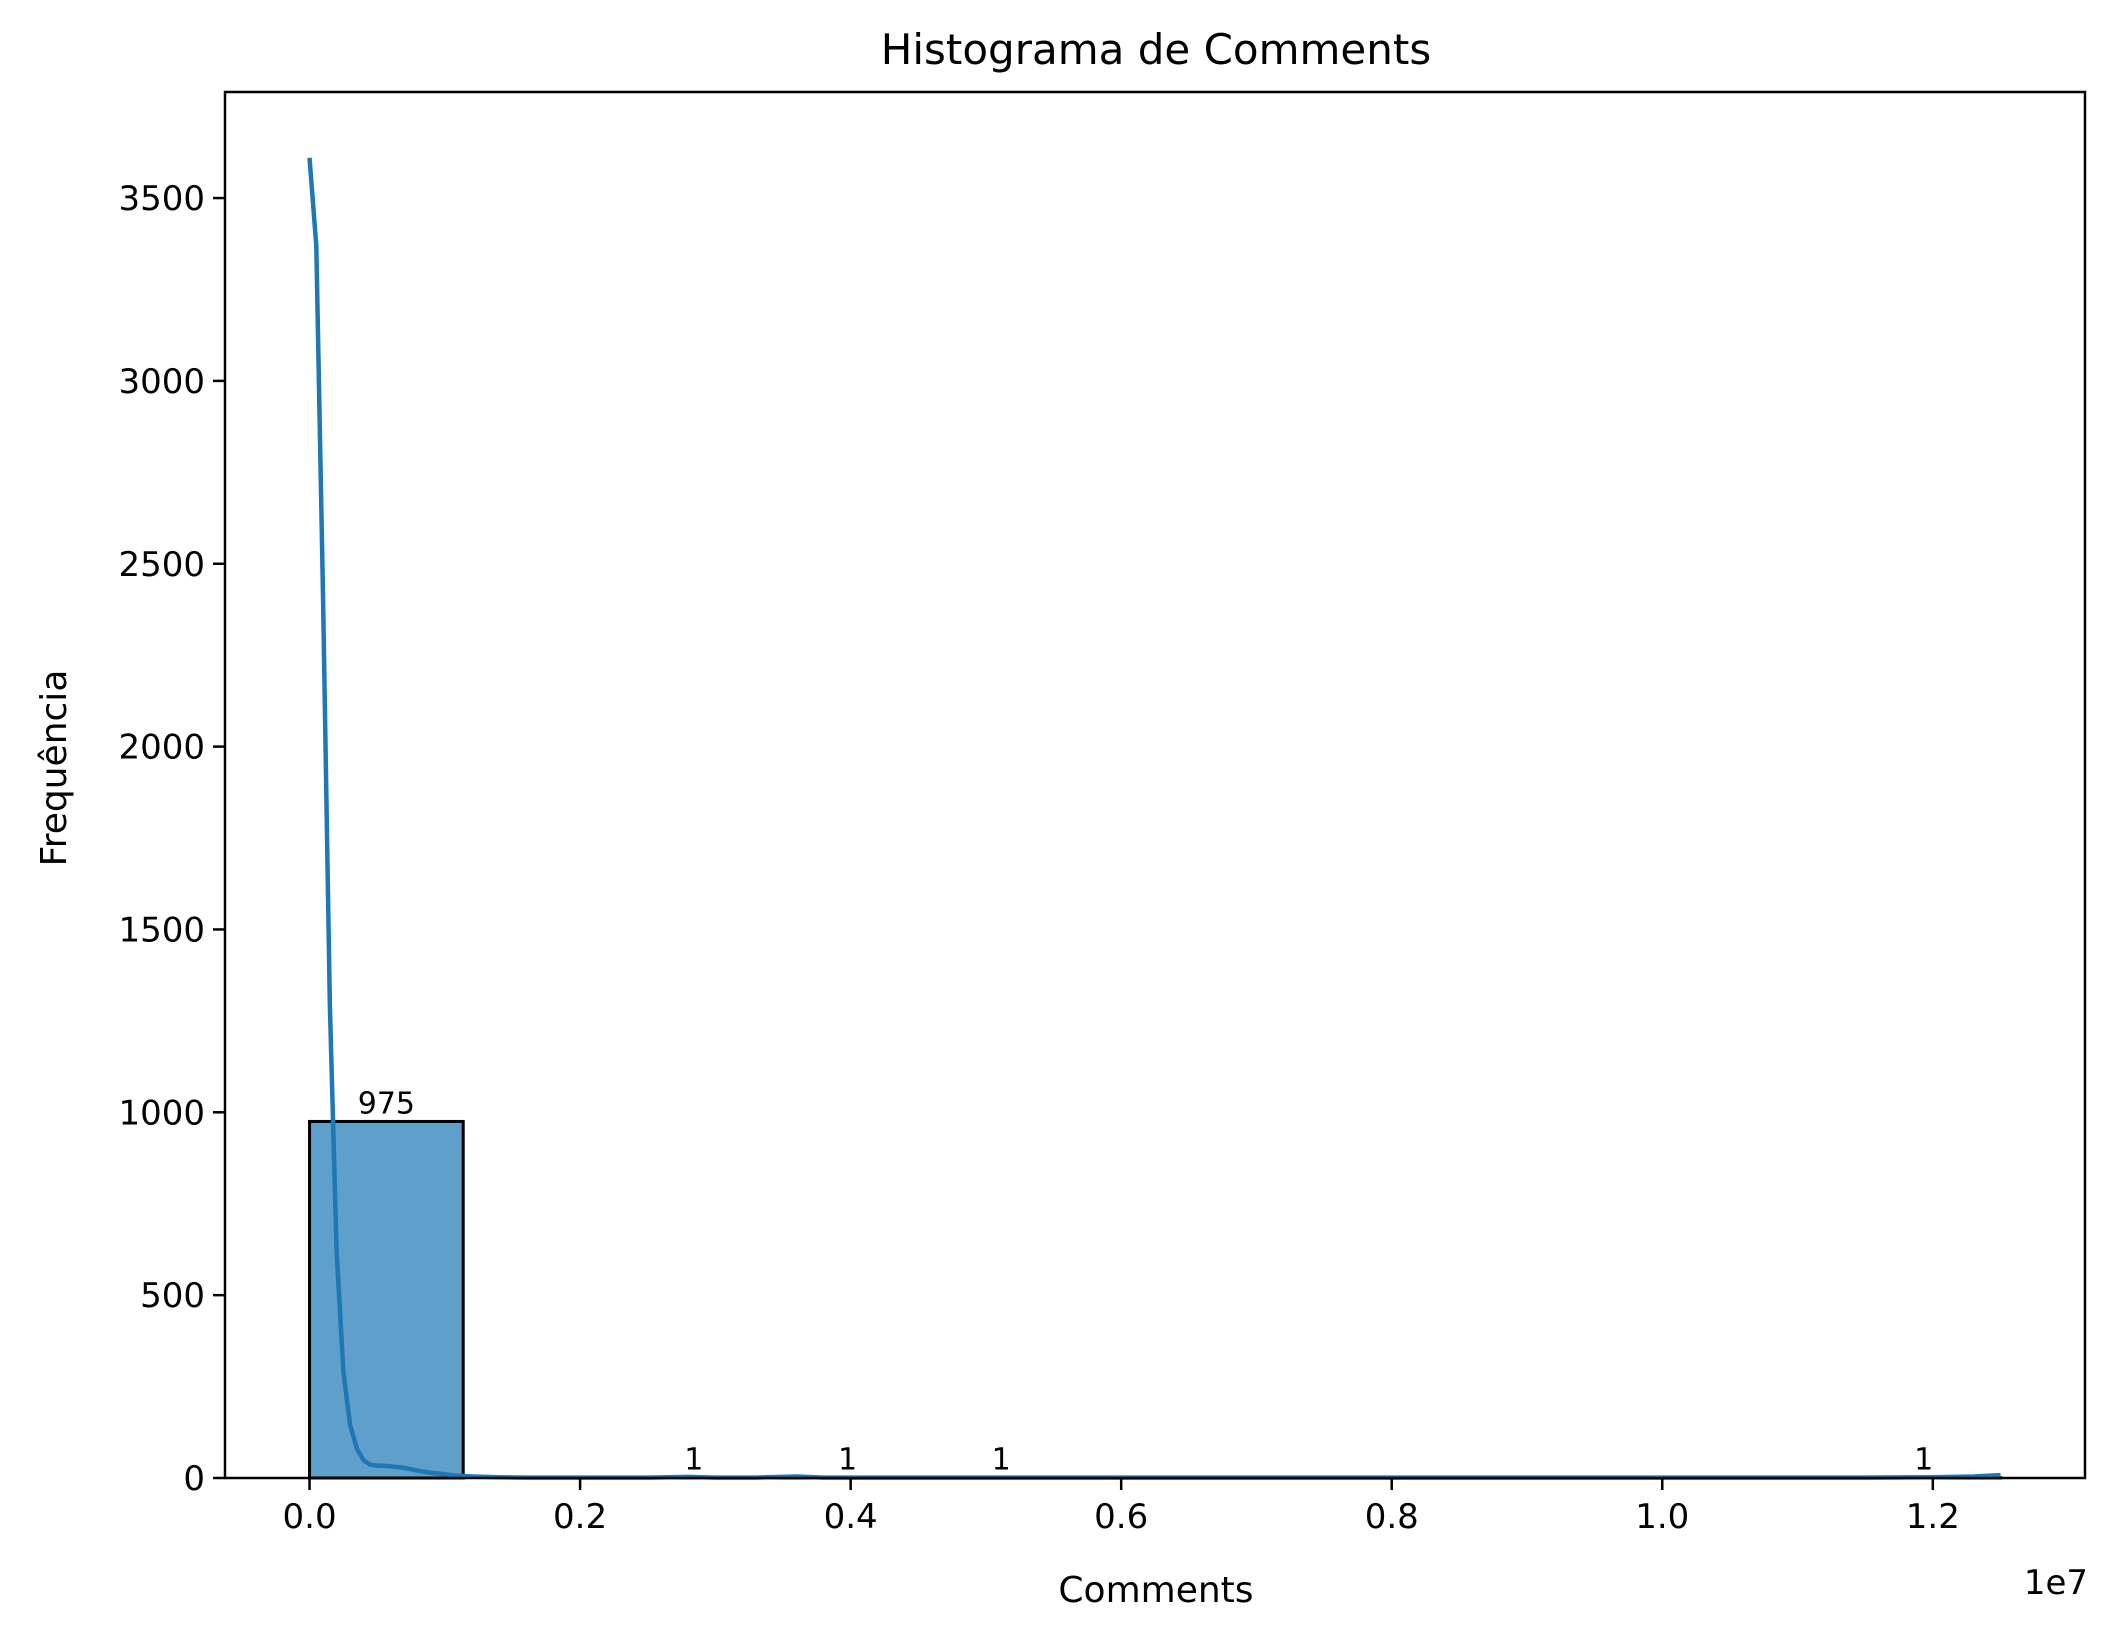 The height and width of the screenshot is (1643, 2115). Describe the element at coordinates (1392, 1517) in the screenshot. I see `x-tick-label: 0.8` at that location.